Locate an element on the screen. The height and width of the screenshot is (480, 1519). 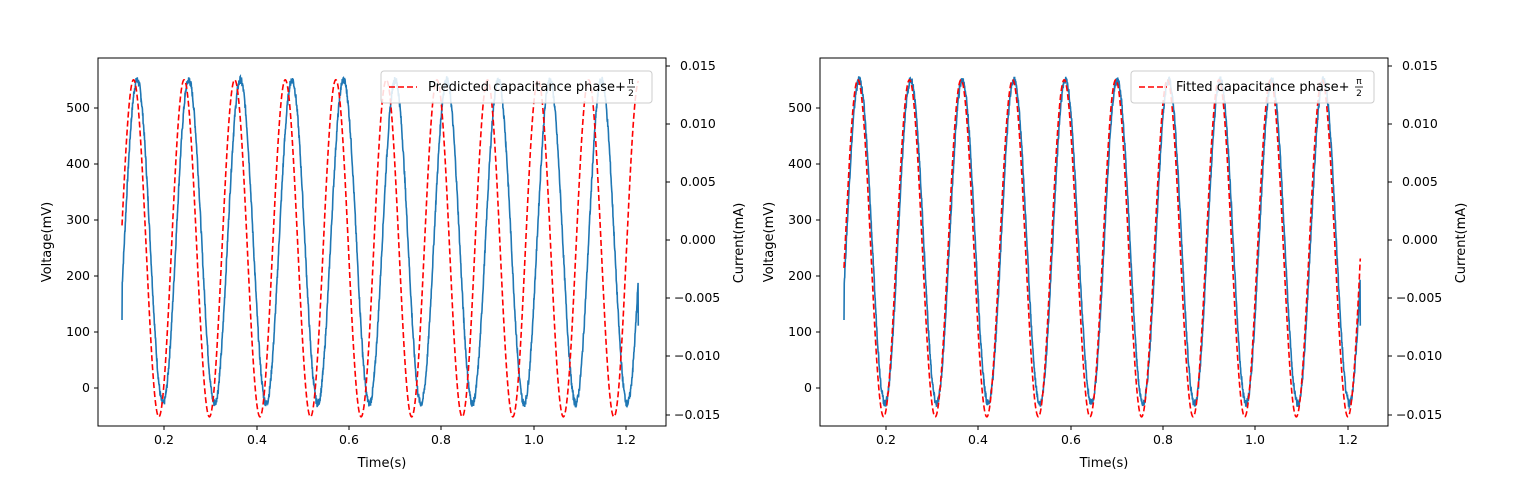
legend-left: Predicted capacitance phase+ π 2 is located at coordinates (516, 87).